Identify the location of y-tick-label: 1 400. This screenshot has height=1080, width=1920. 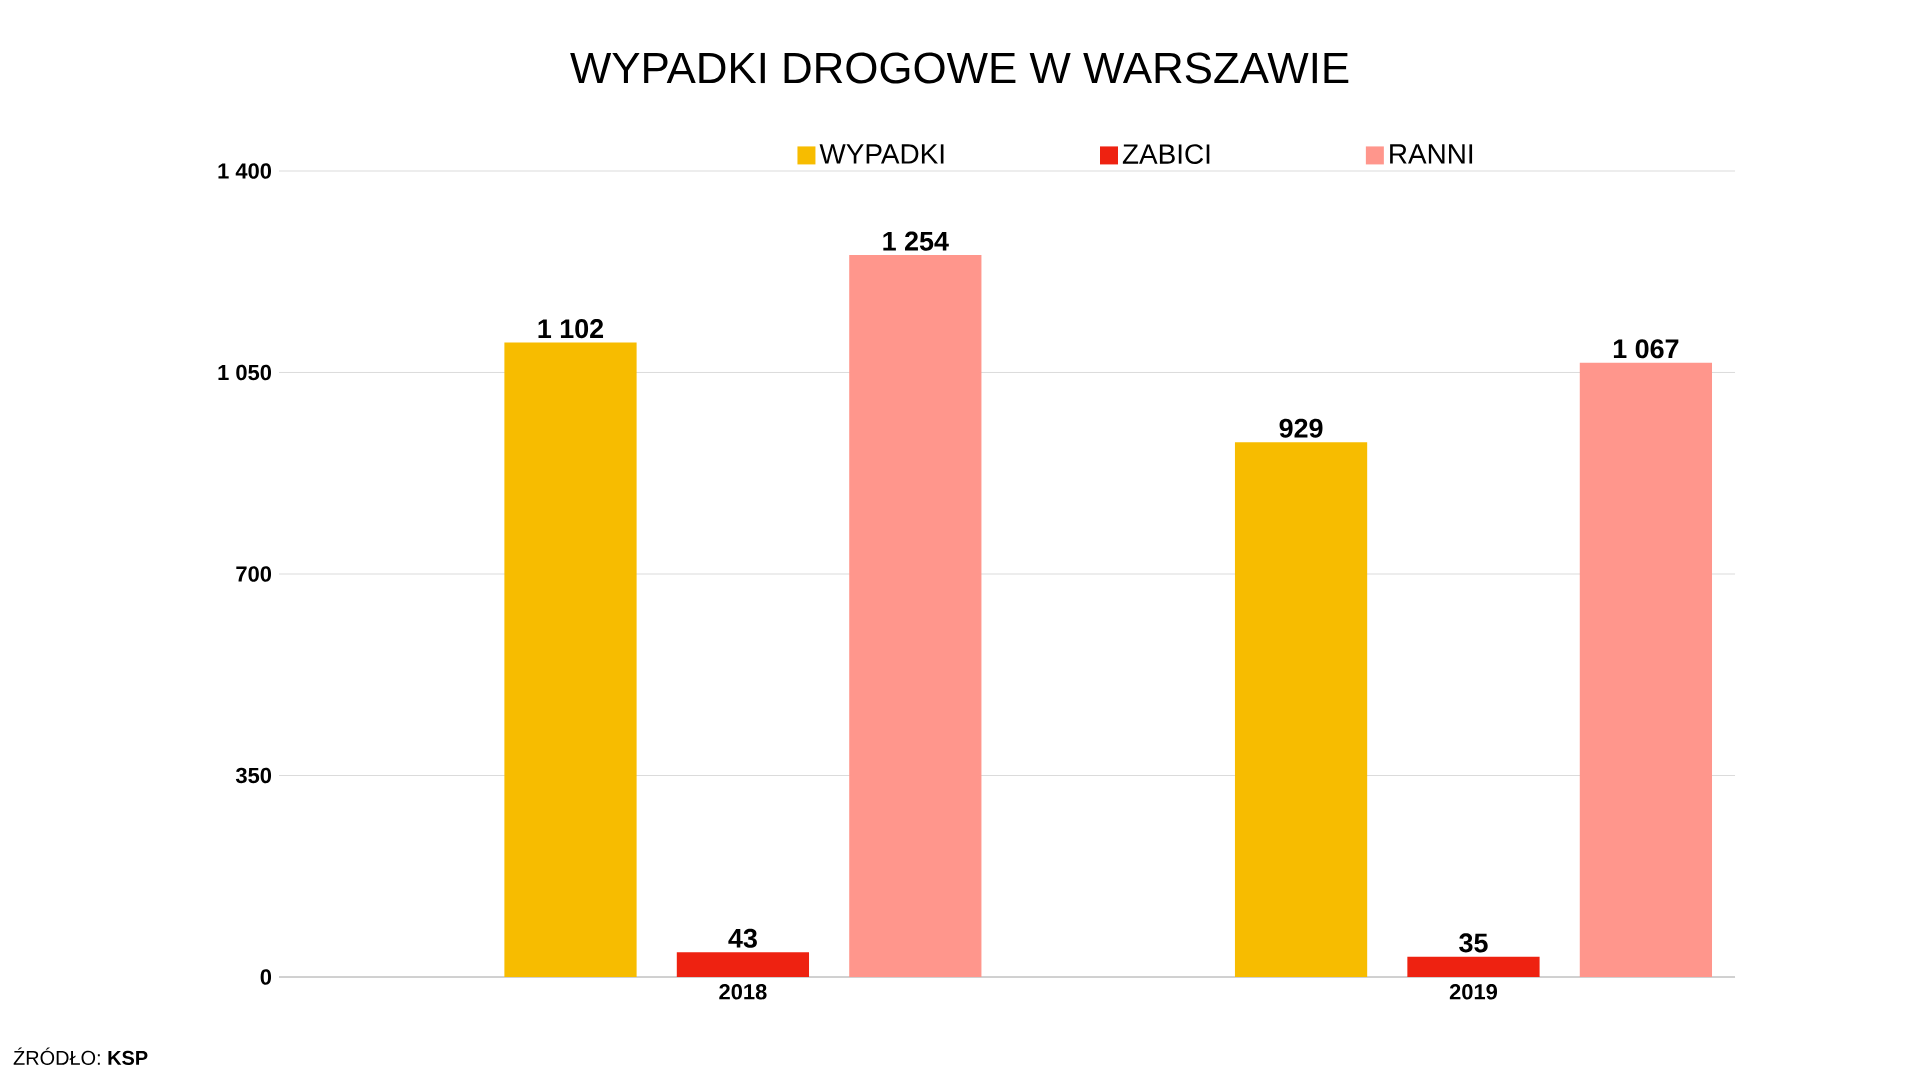
(245, 171).